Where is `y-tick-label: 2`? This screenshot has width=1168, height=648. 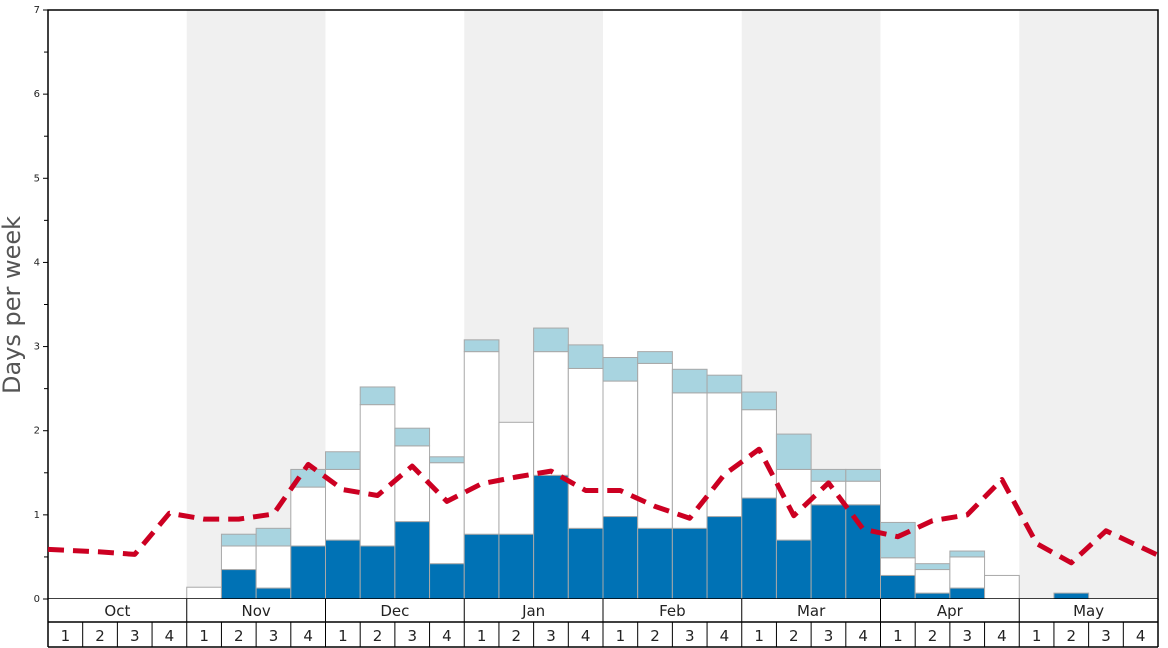 y-tick-label: 2 is located at coordinates (37, 431).